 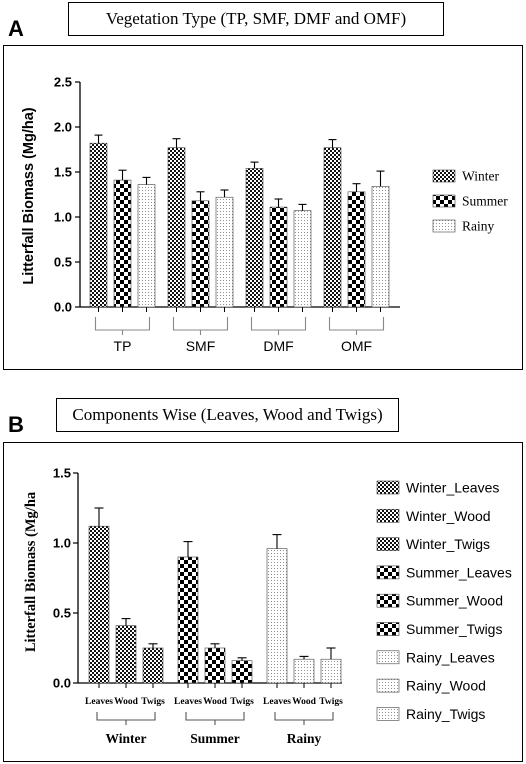 I want to click on bar-summer-tp, so click(x=122, y=243).